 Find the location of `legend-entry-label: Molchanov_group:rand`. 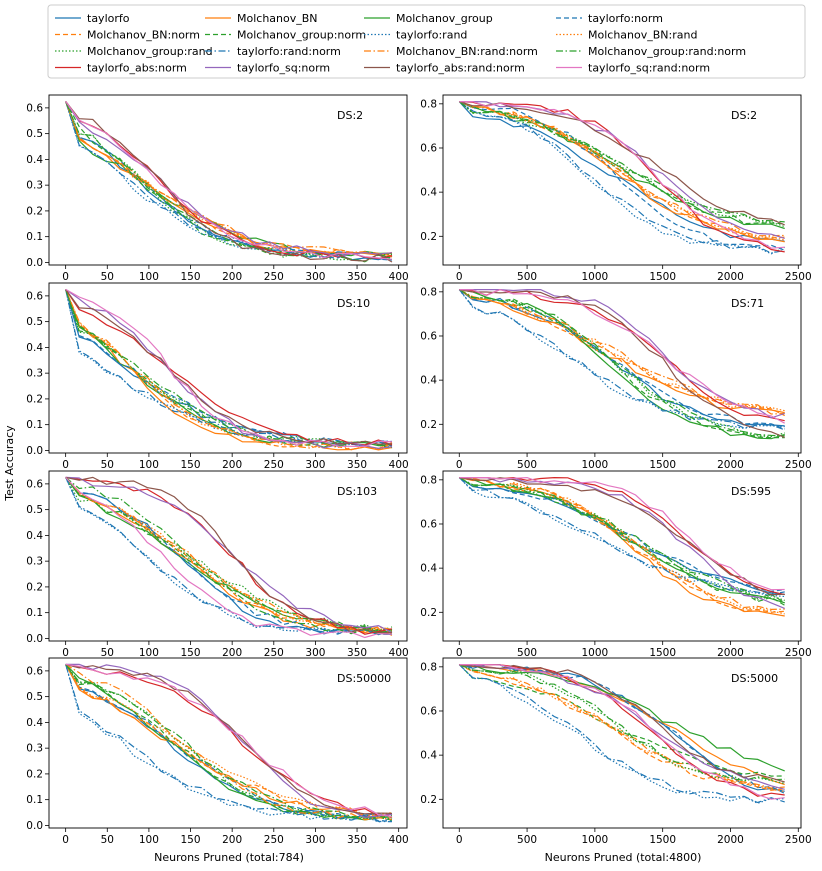

legend-entry-label: Molchanov_group:rand is located at coordinates (150, 51).